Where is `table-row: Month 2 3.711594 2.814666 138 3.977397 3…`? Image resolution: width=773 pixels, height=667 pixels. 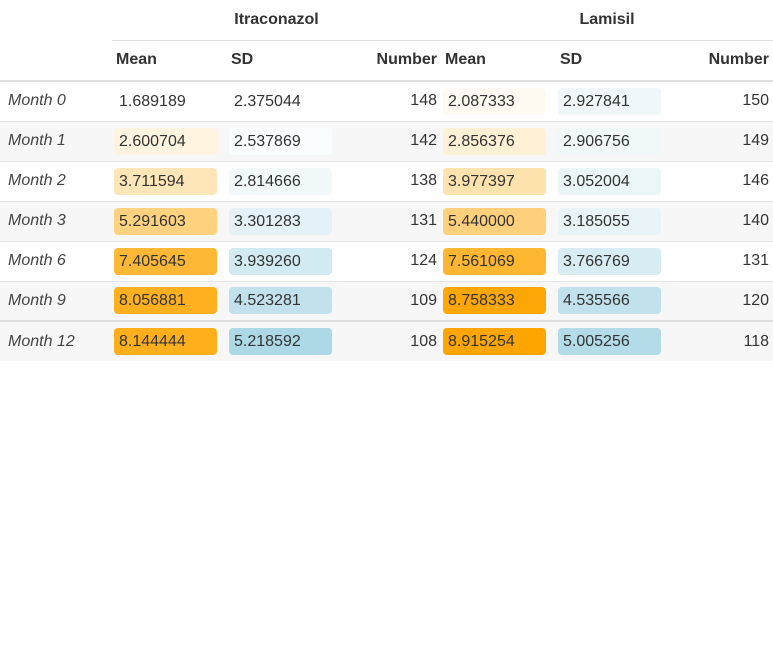 table-row: Month 2 3.711594 2.814666 138 3.977397 3… is located at coordinates (386, 181).